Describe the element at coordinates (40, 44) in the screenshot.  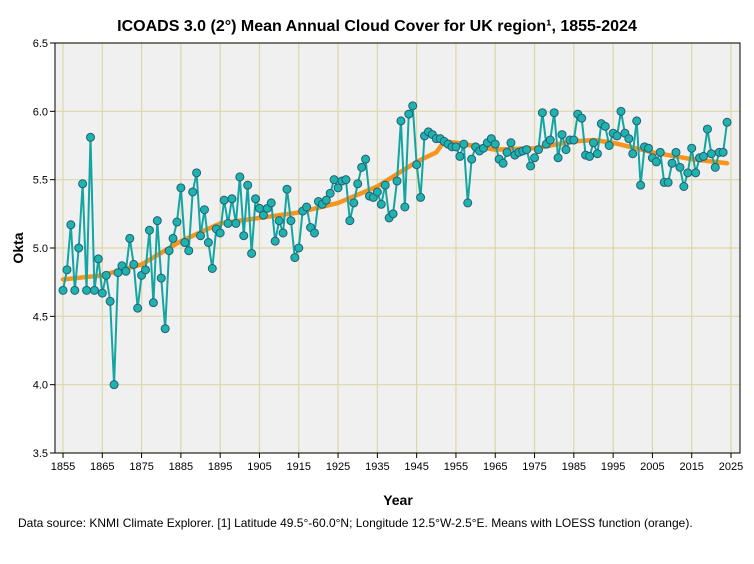
I see `y-tick-label: 6.5` at that location.